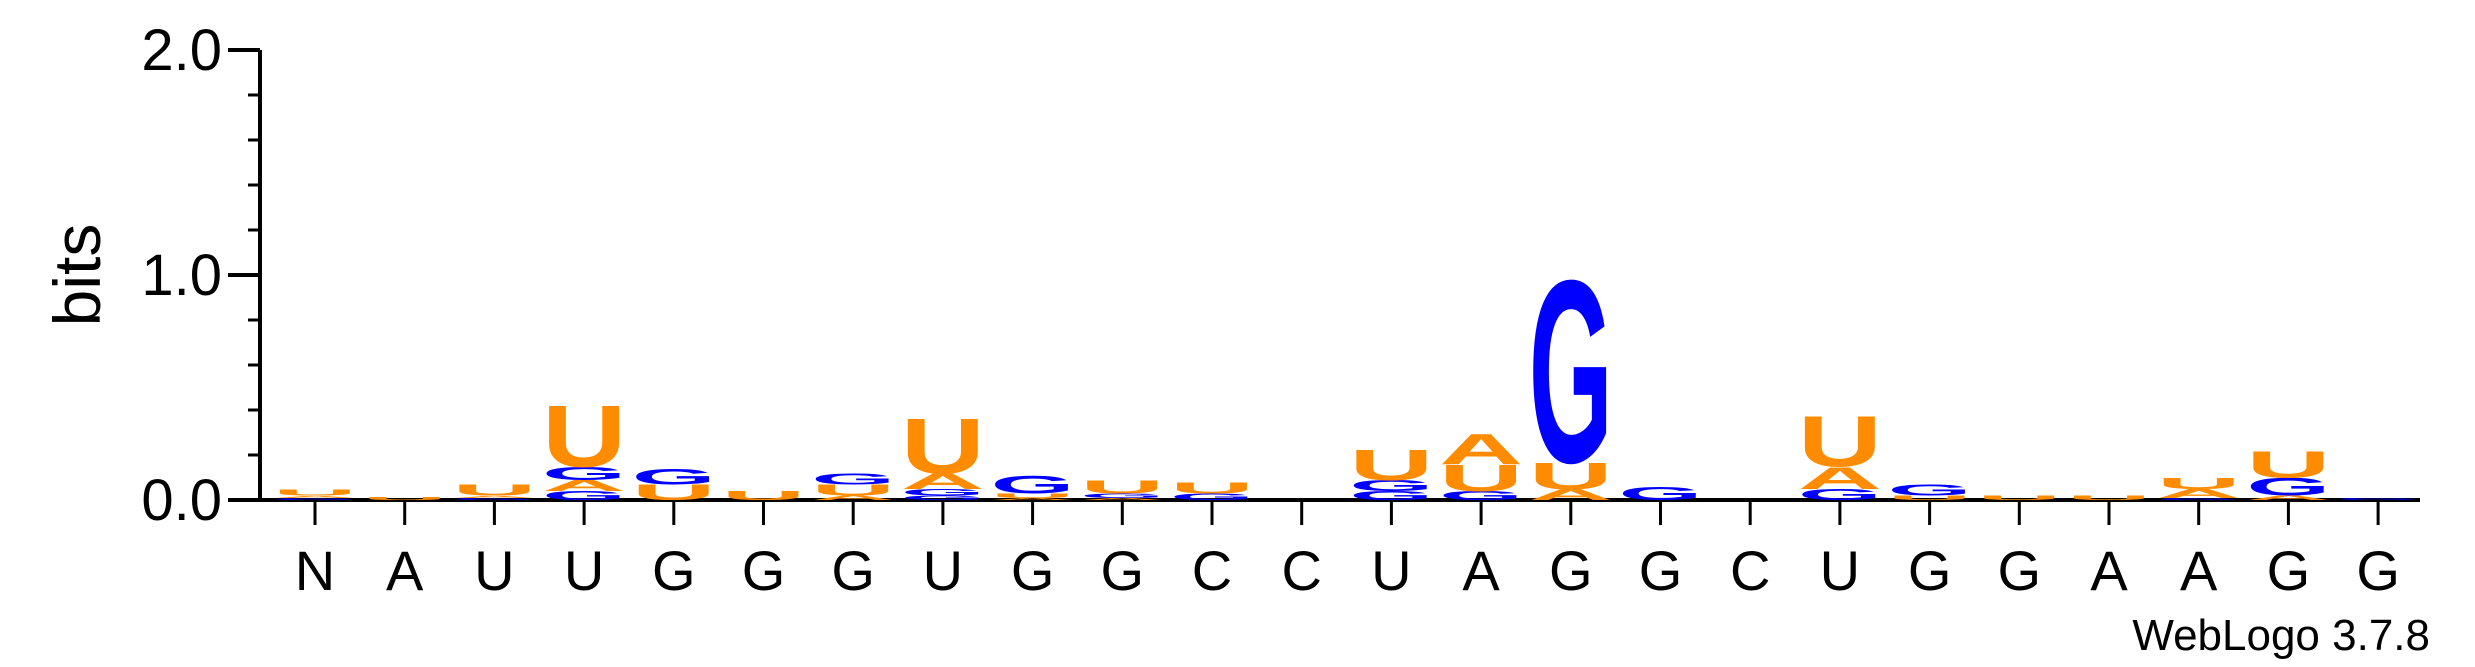 Image resolution: width=2475 pixels, height=667 pixels. What do you see at coordinates (315, 570) in the screenshot?
I see `position-label: N` at bounding box center [315, 570].